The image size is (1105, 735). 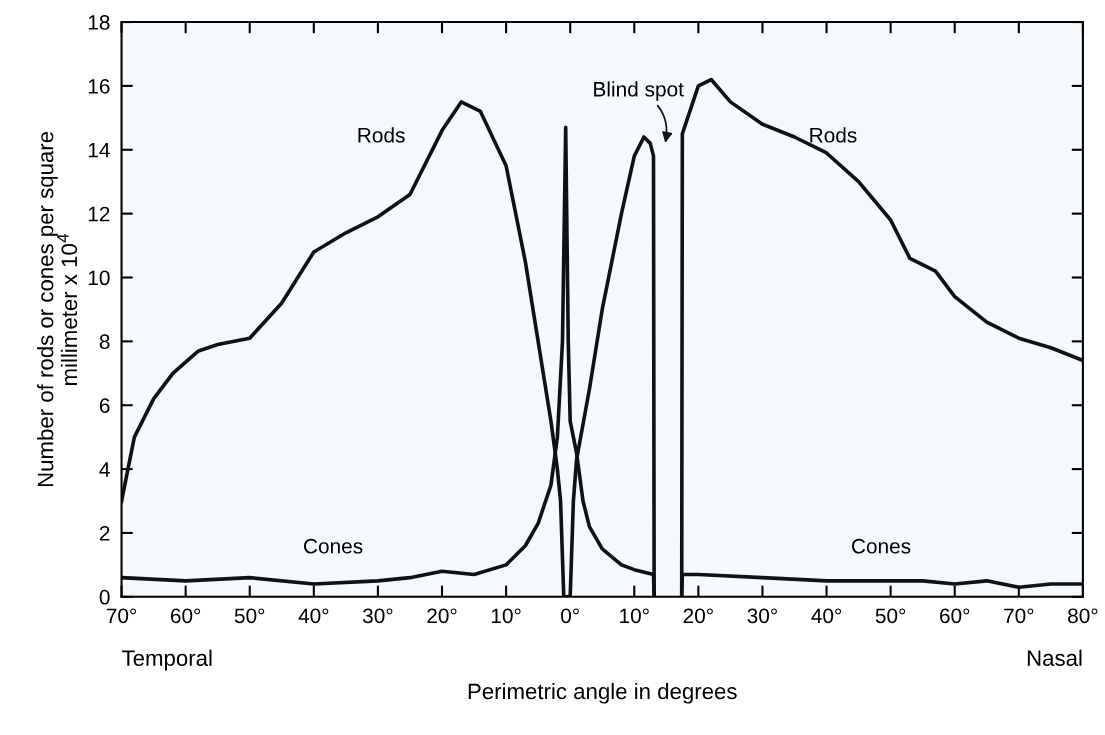 What do you see at coordinates (104, 533) in the screenshot?
I see `y-tick-label: 2` at bounding box center [104, 533].